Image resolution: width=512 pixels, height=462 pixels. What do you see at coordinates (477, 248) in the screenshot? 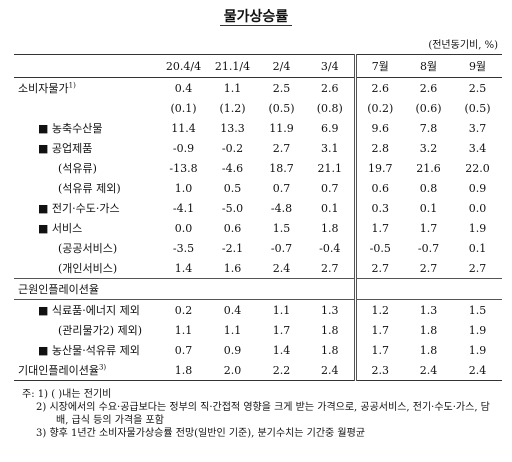
I see `cell: 0.1` at bounding box center [477, 248].